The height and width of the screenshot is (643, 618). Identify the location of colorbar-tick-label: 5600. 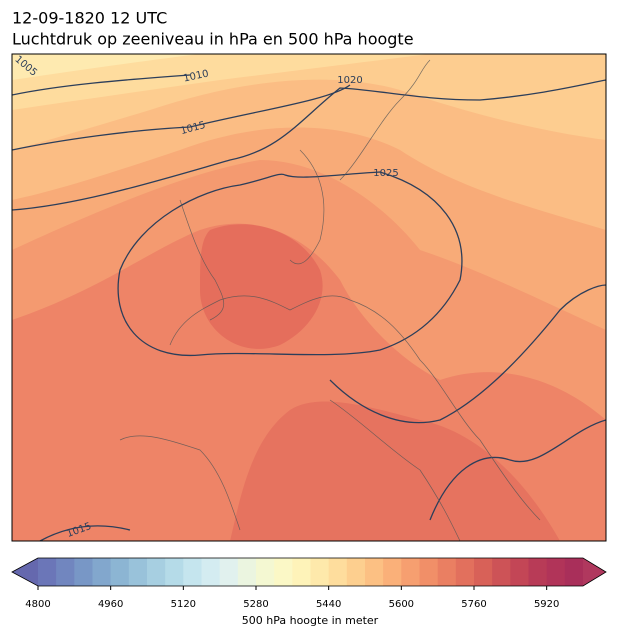
(401, 604).